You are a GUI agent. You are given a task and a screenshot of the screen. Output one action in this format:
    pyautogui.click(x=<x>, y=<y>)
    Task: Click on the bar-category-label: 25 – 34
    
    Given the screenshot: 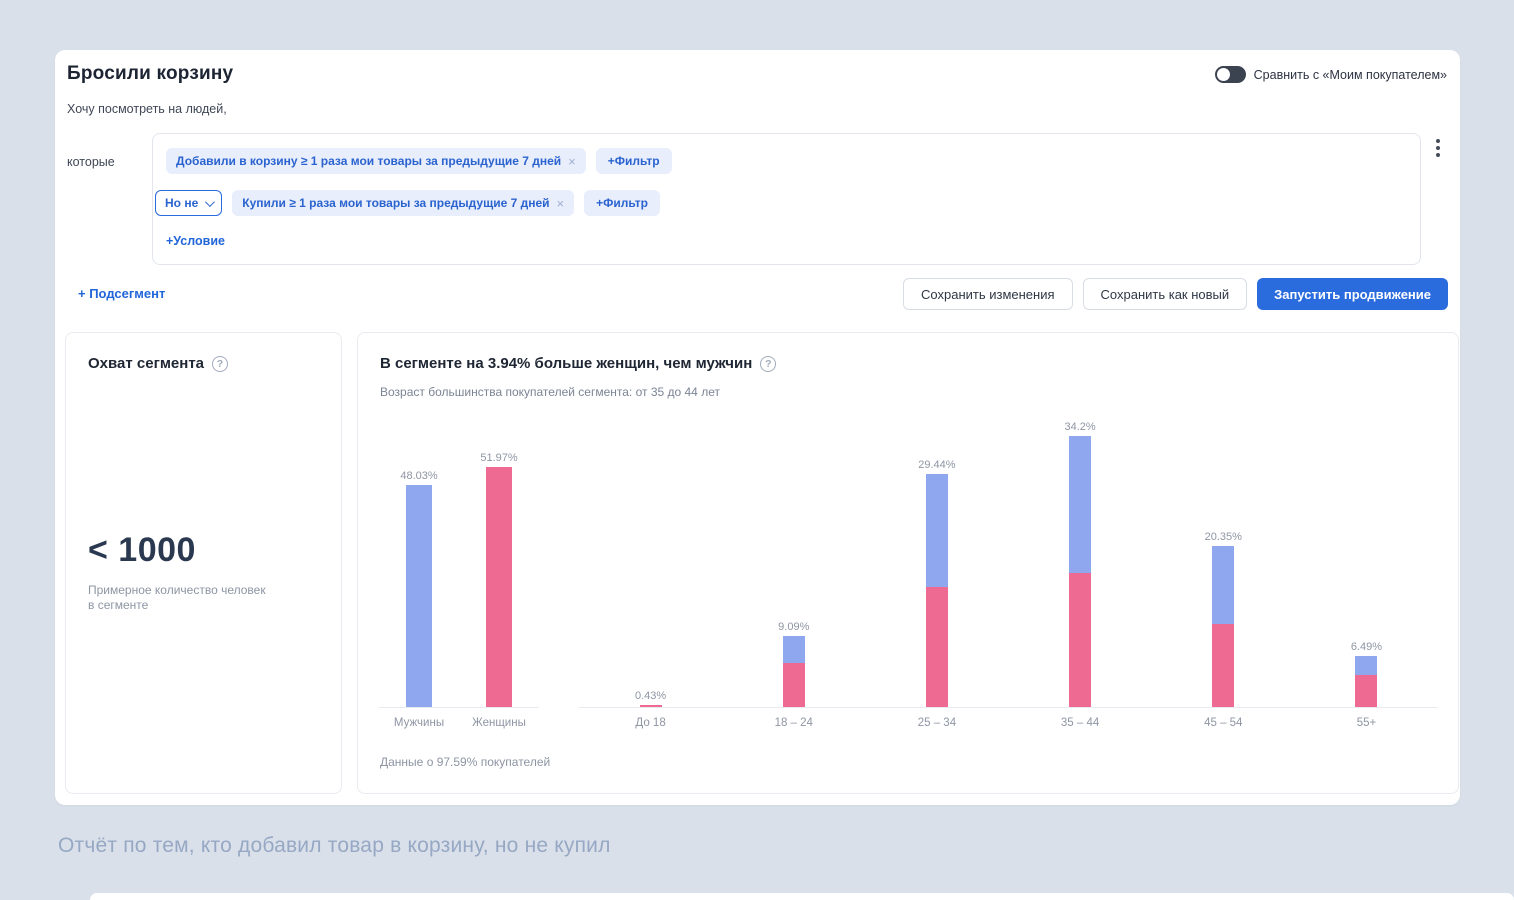 What is the action you would take?
    pyautogui.click(x=937, y=723)
    